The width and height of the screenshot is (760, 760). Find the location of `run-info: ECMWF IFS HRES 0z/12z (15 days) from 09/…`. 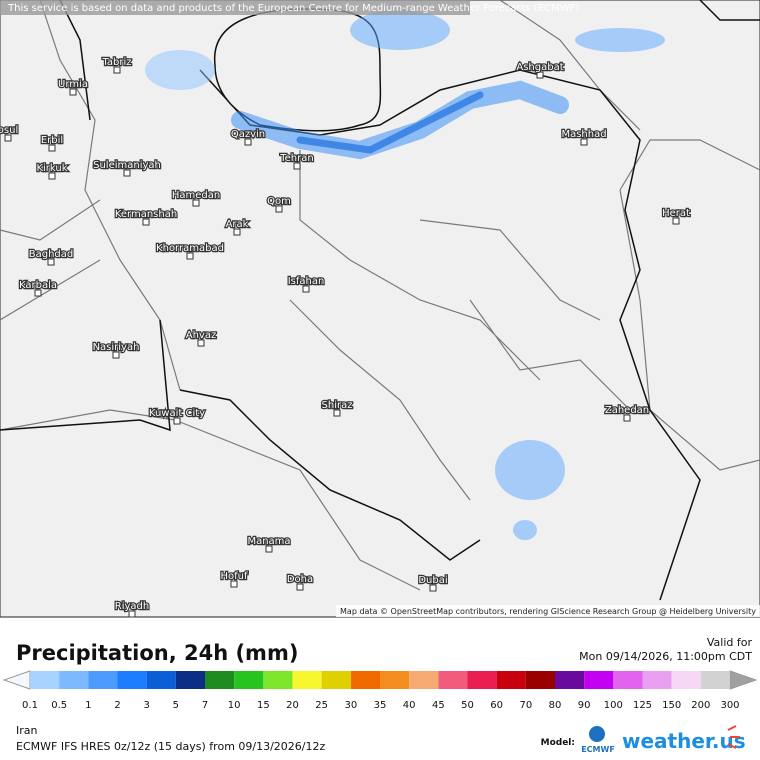

run-info: ECMWF IFS HRES 0z/12z (15 days) from 09/… is located at coordinates (171, 746).